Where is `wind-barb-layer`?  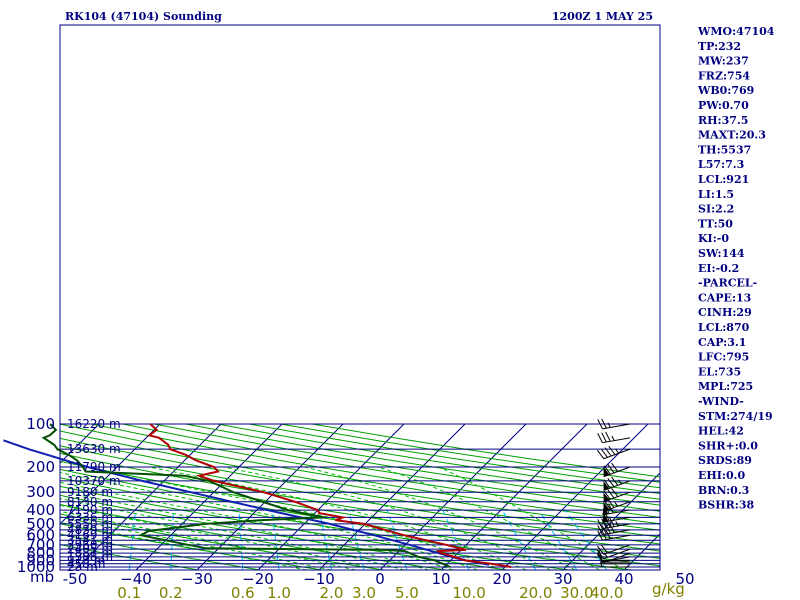
wind-barb-layer is located at coordinates (614, 493).